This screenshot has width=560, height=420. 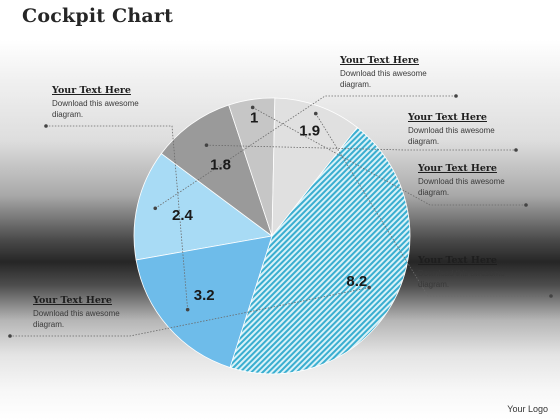 What do you see at coordinates (254, 117) in the screenshot?
I see `slice-value-label: 1` at bounding box center [254, 117].